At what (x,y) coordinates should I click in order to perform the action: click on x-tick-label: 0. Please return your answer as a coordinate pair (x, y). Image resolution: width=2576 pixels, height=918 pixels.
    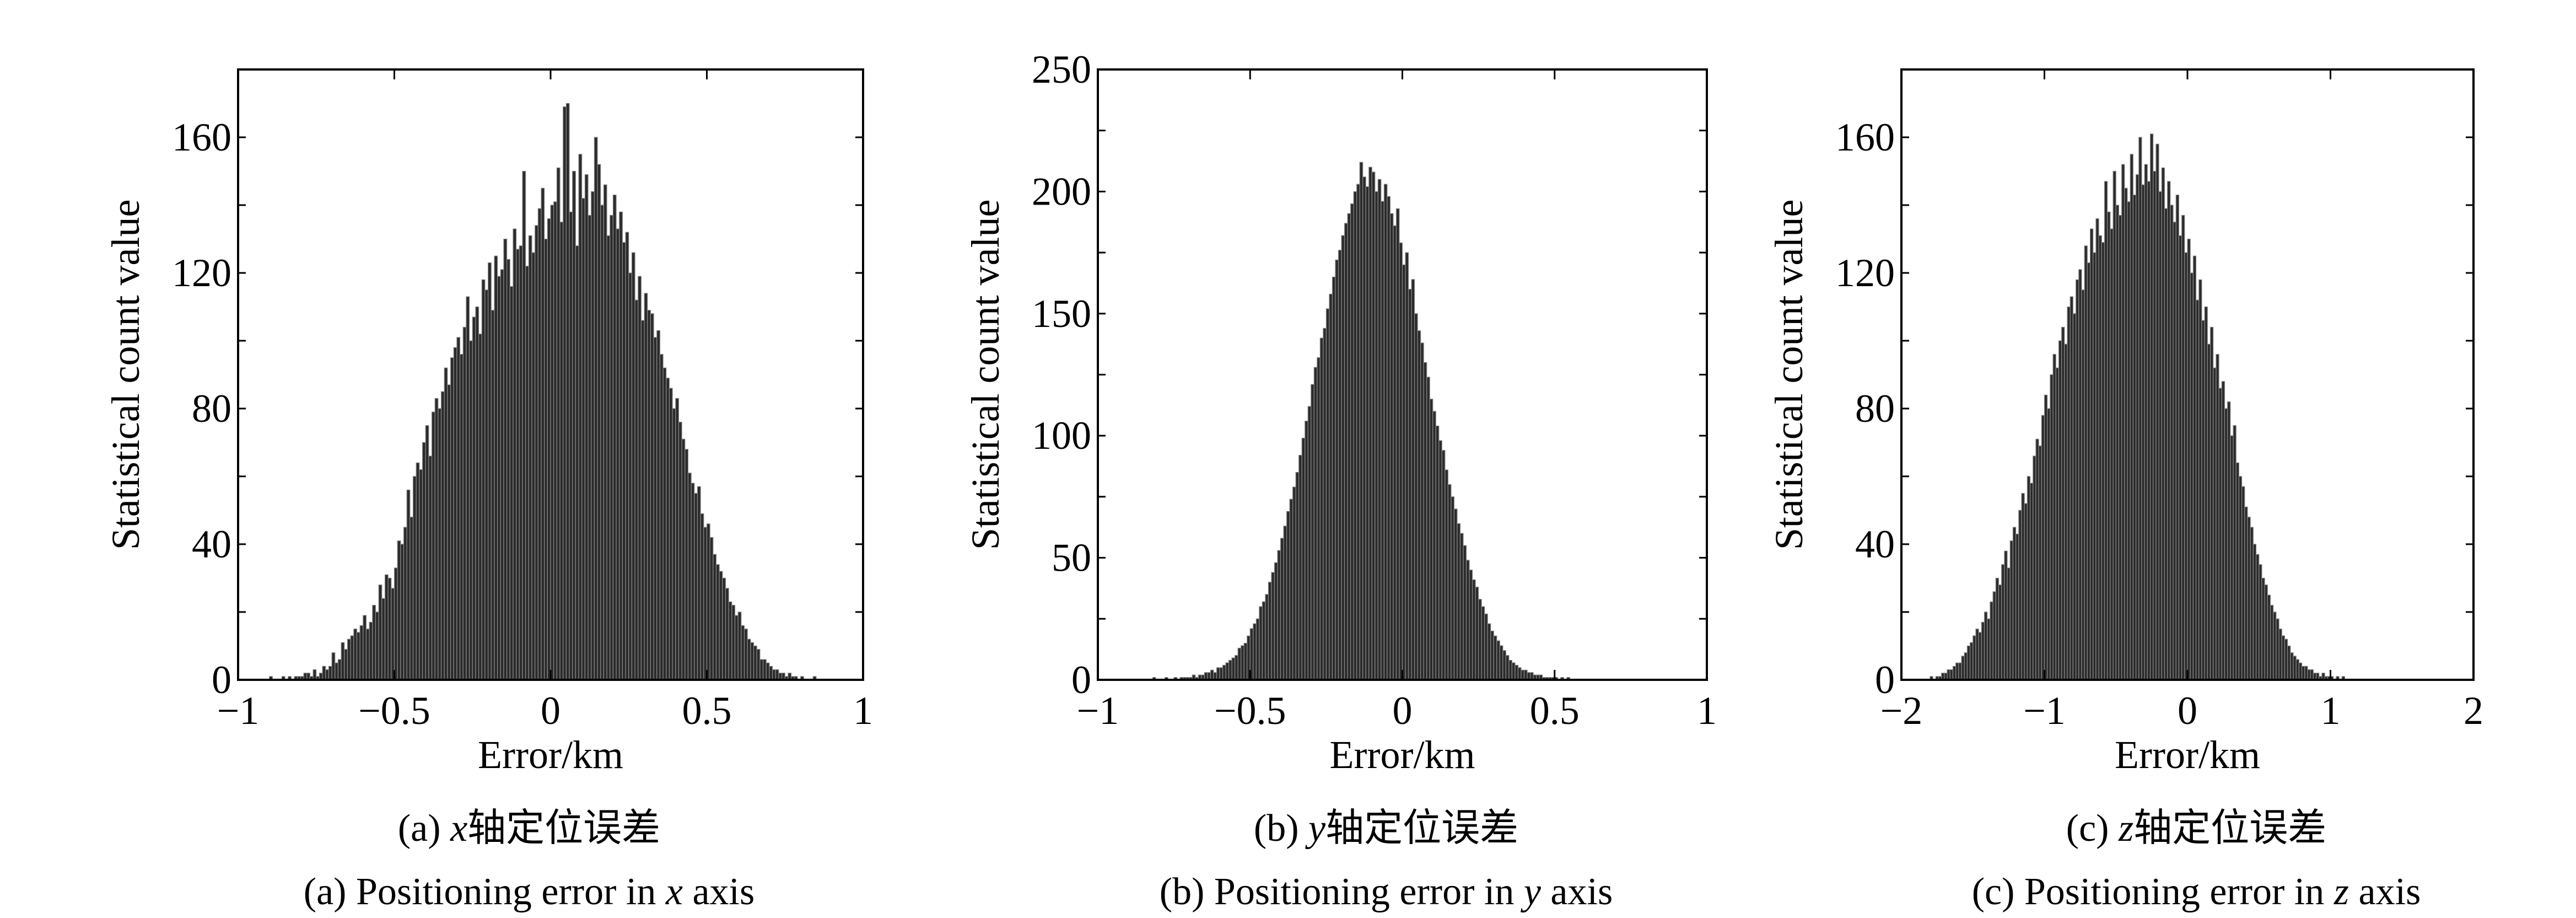
    Looking at the image, I should click on (551, 711).